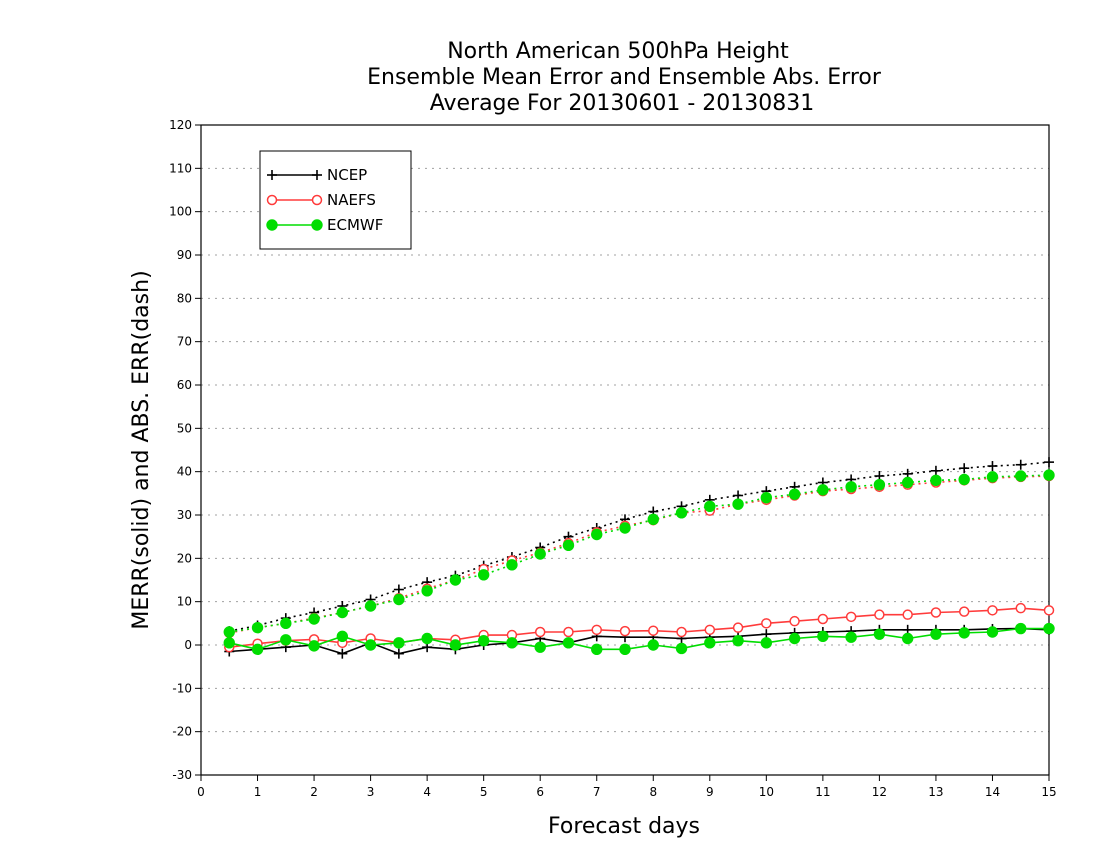  What do you see at coordinates (184, 602) in the screenshot?
I see `y-tick-label: 10` at bounding box center [184, 602].